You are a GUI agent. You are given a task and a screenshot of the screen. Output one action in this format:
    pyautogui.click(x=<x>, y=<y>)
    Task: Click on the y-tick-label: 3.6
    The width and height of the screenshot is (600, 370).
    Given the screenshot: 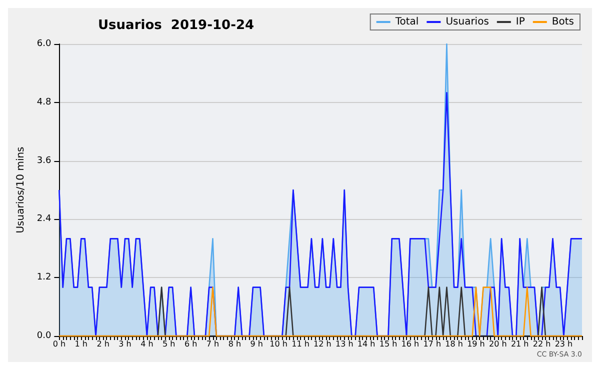 What is the action you would take?
    pyautogui.click(x=44, y=161)
    